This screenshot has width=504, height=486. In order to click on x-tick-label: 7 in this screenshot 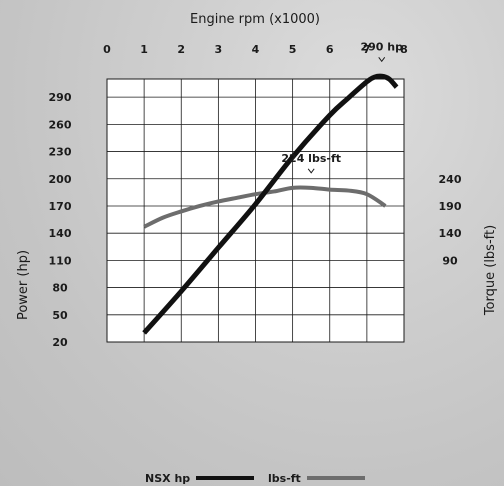, I will do `click(367, 49)`.